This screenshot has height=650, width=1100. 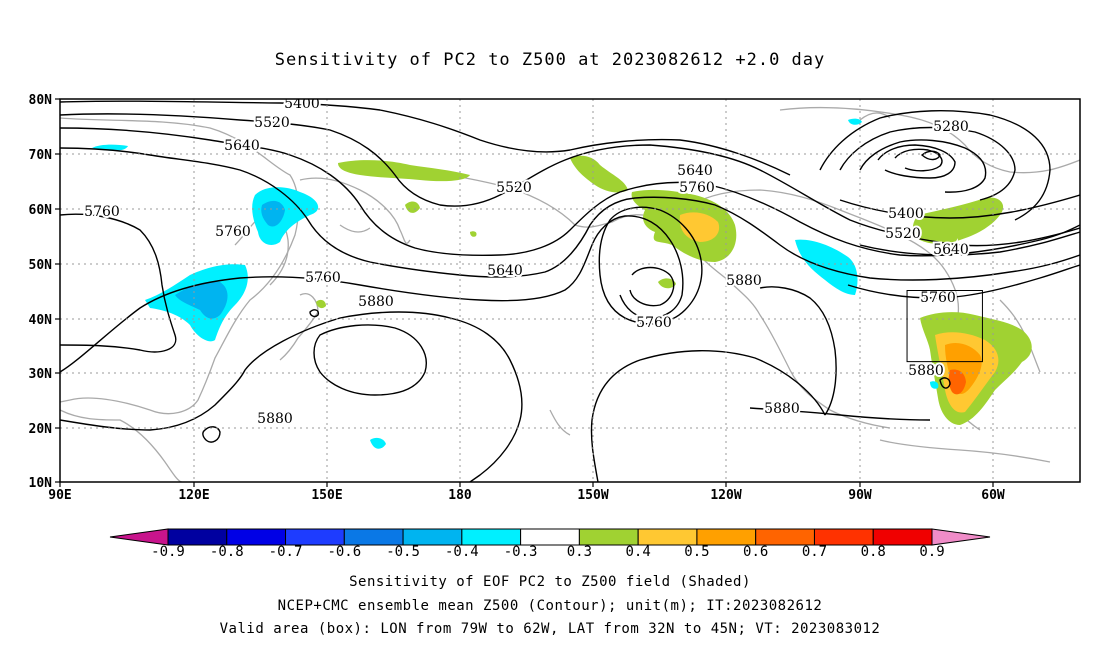 I want to click on lon-label: 180, so click(x=460, y=495).